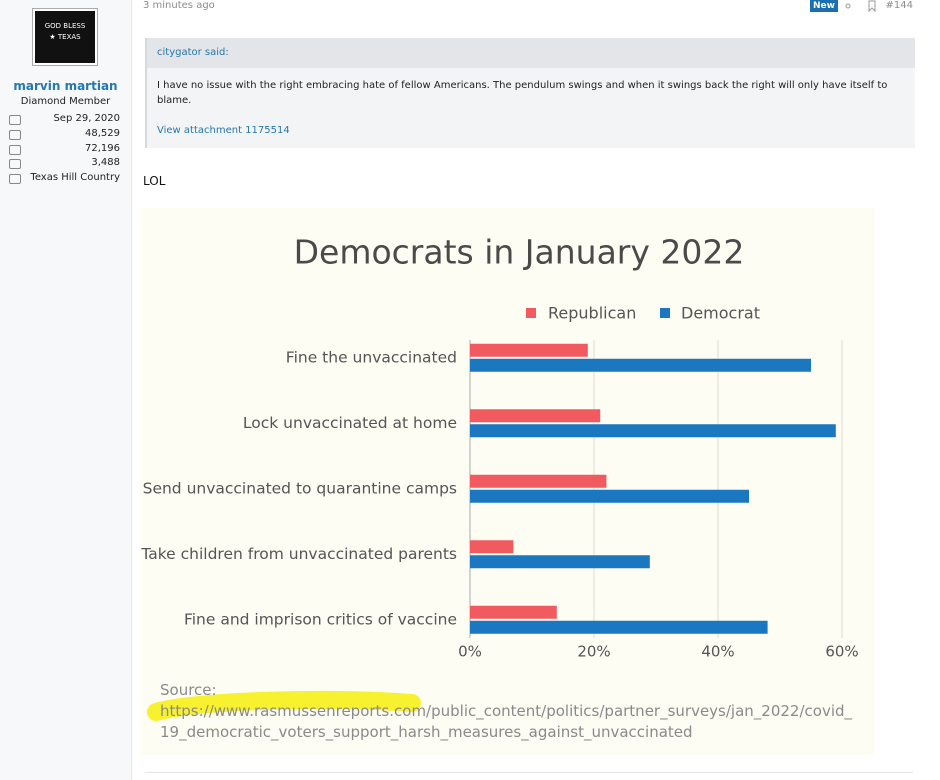 The height and width of the screenshot is (780, 940). What do you see at coordinates (300, 488) in the screenshot?
I see `y-tick-label: Send unvaccinated to quarantine camps` at bounding box center [300, 488].